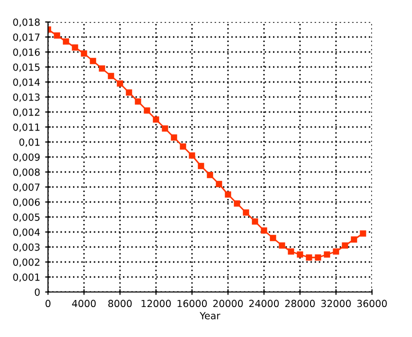  What do you see at coordinates (26, 217) in the screenshot?
I see `y-tick-label: 0,005` at bounding box center [26, 217].